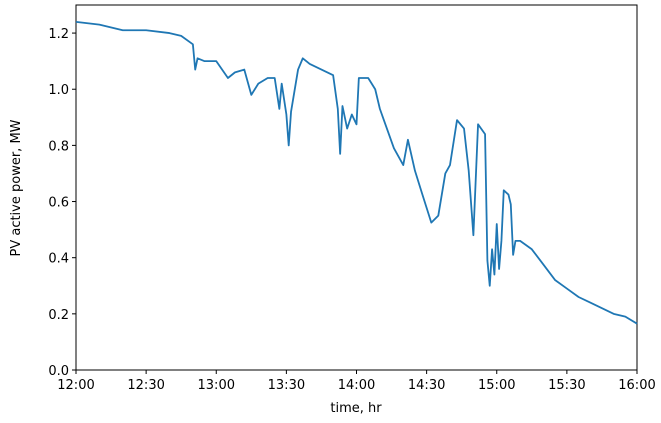  What do you see at coordinates (145, 385) in the screenshot?
I see `x-tick-label: 12:30` at bounding box center [145, 385].